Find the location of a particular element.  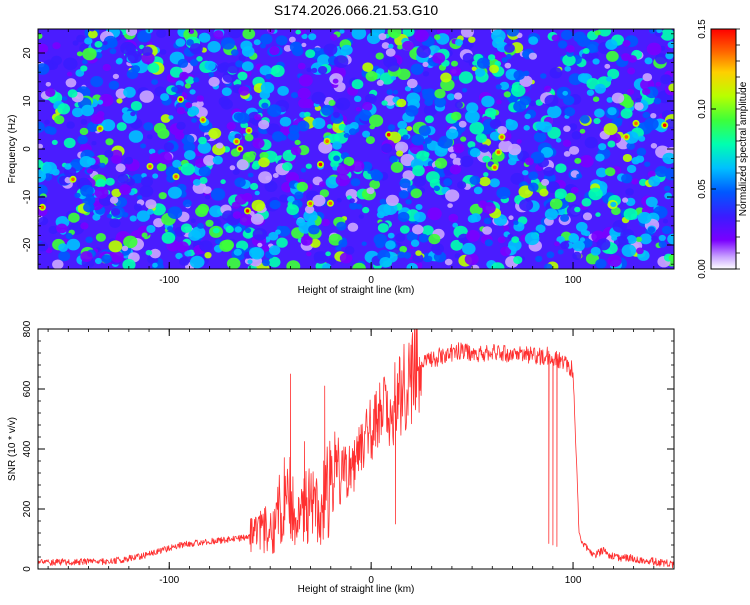

y-tick-label: 20 is located at coordinates (27, 53).